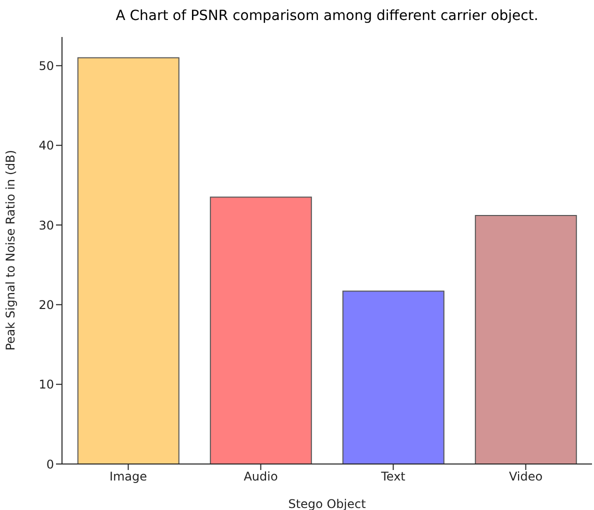 The height and width of the screenshot is (510, 594). Describe the element at coordinates (46, 305) in the screenshot. I see `y-tick-label: 20` at that location.